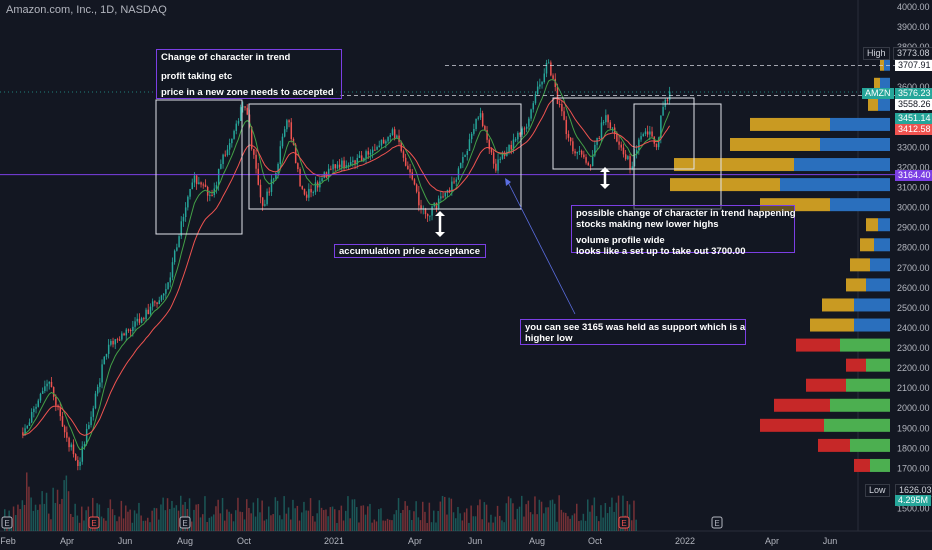  What do you see at coordinates (410, 251) in the screenshot?
I see `annotation-accumulation: accumulation price acceptance` at bounding box center [410, 251].